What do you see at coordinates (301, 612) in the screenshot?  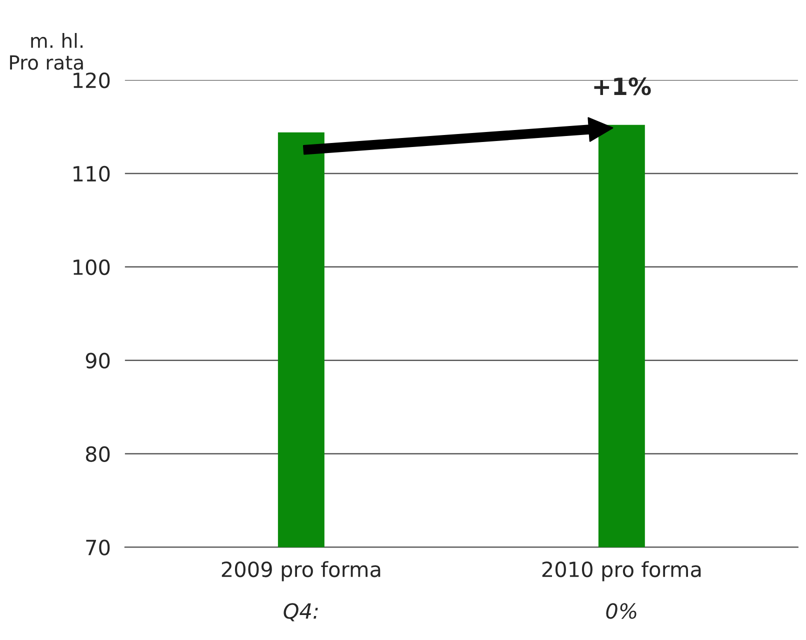 I see `text: Q4:` at bounding box center [301, 612].